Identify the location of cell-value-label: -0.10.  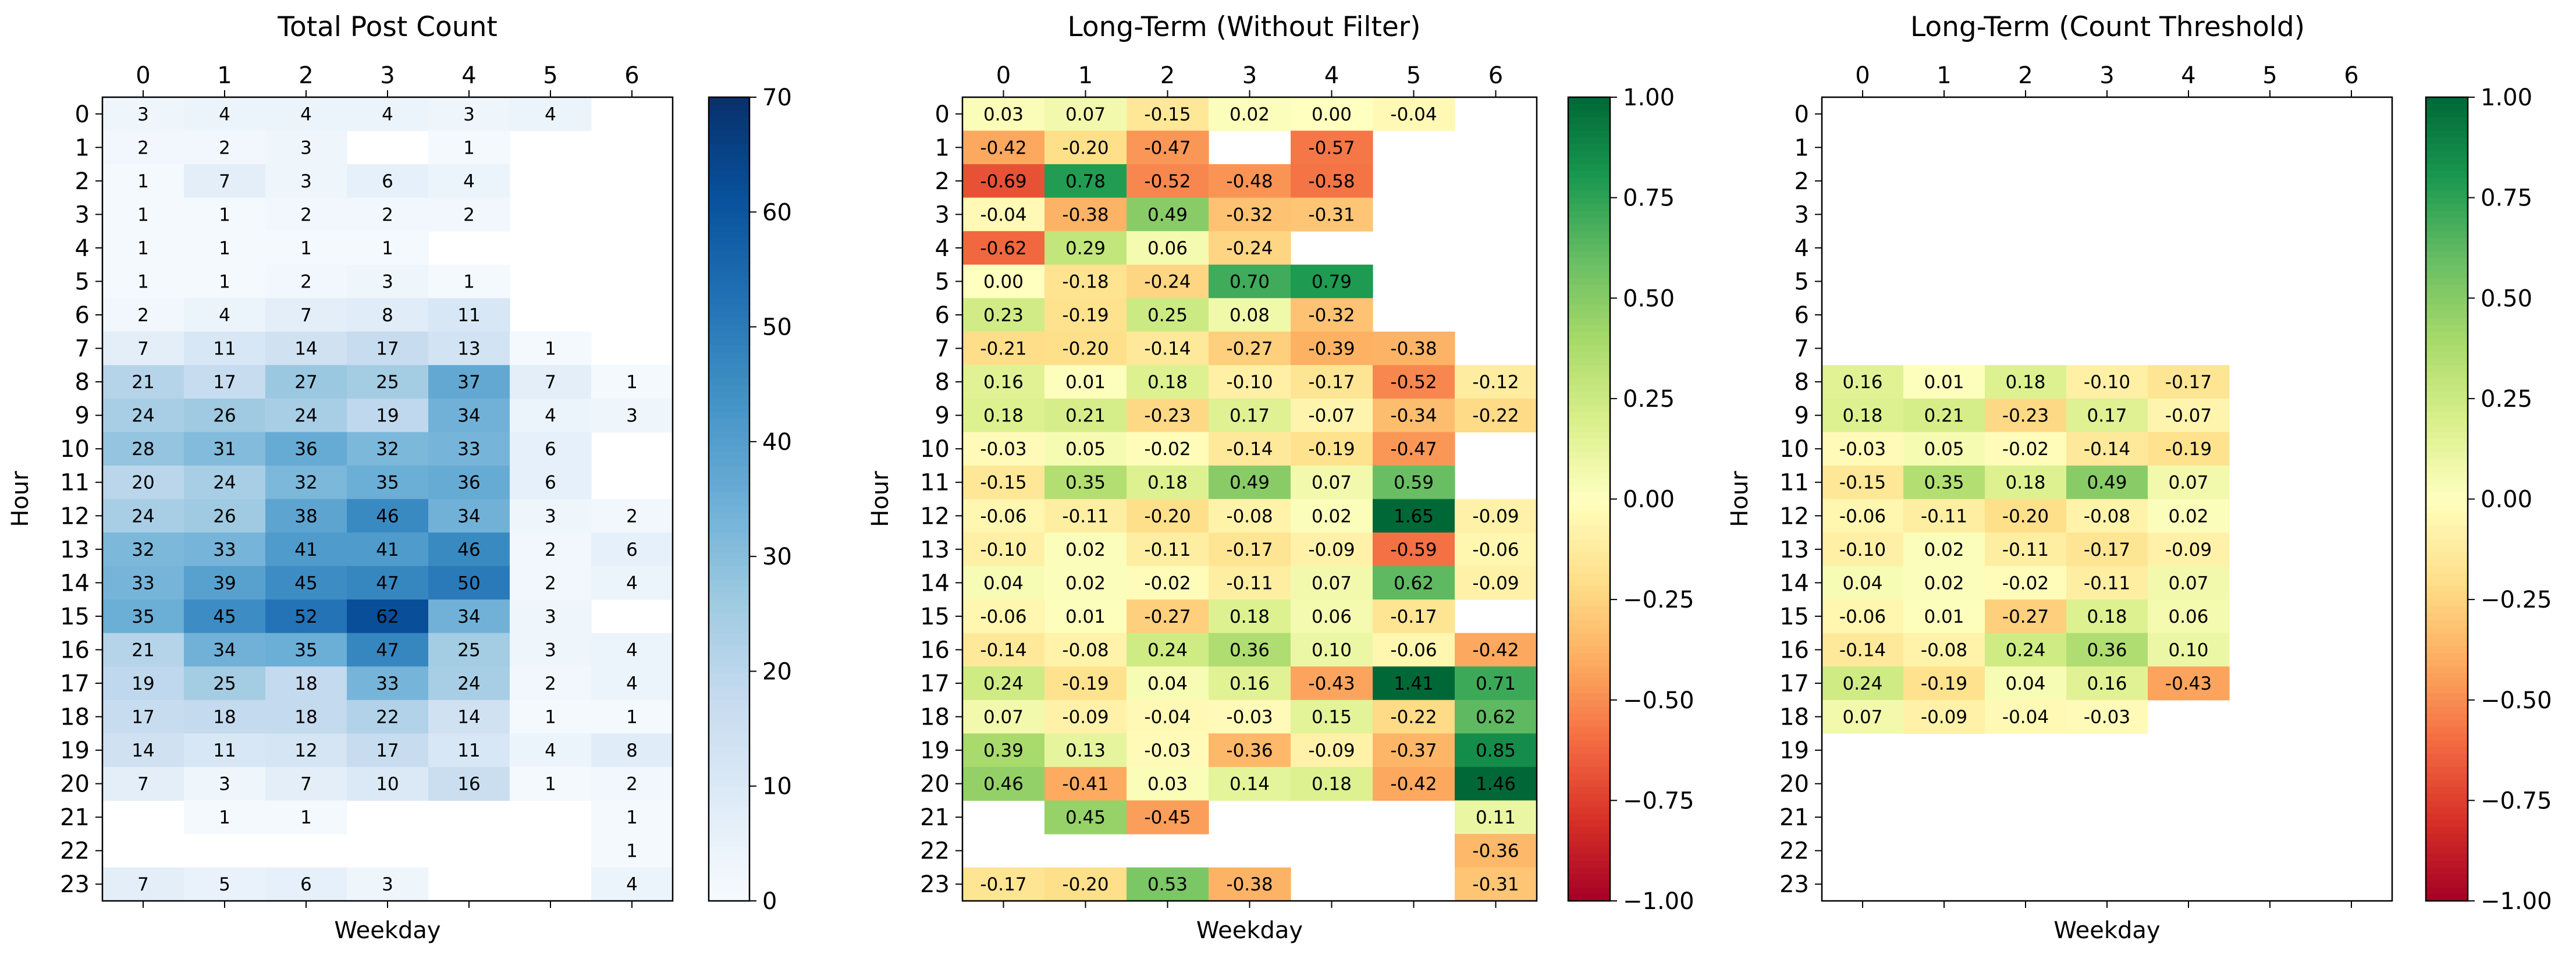
(1003, 549).